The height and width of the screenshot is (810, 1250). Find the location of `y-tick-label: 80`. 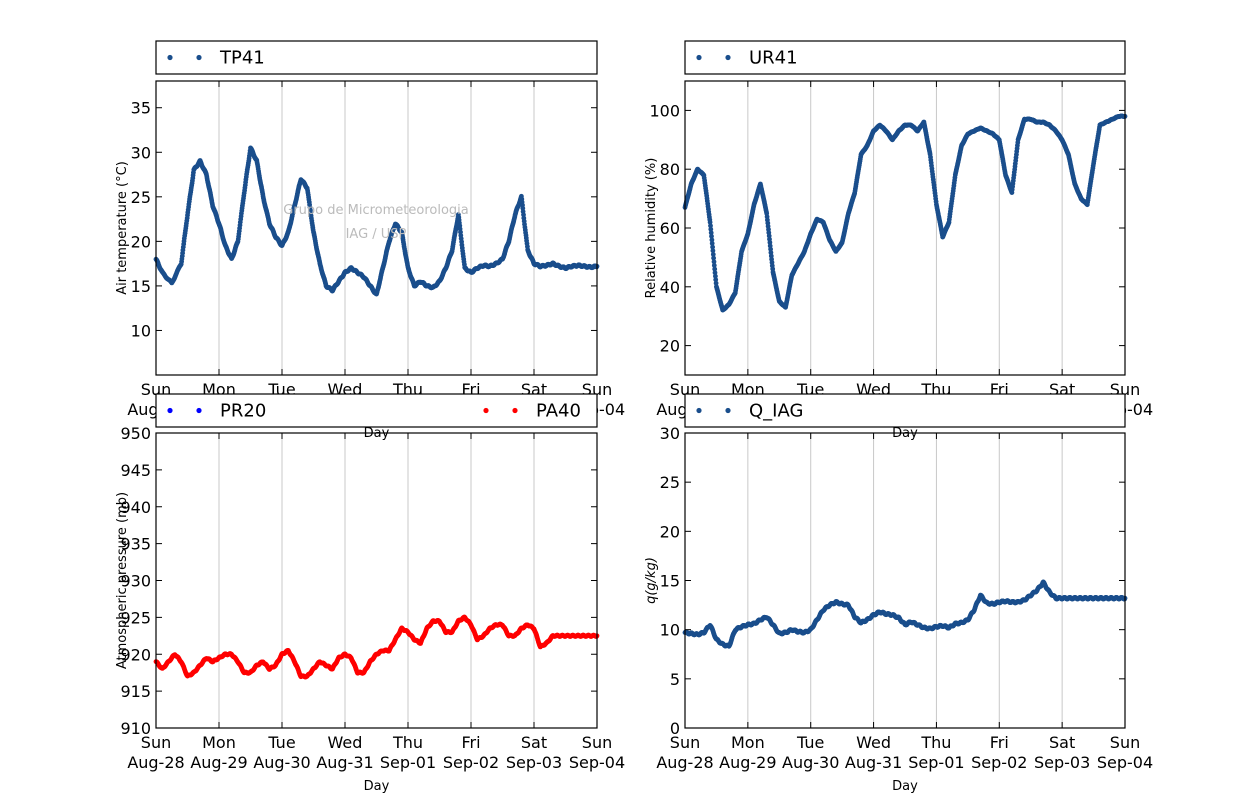

y-tick-label: 80 is located at coordinates (670, 169).